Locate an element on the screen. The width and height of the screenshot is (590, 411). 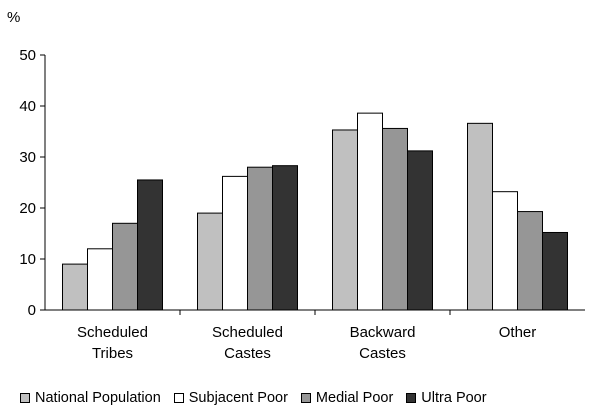
legend-item-medial-poor: Medial Poor is located at coordinates (347, 398).